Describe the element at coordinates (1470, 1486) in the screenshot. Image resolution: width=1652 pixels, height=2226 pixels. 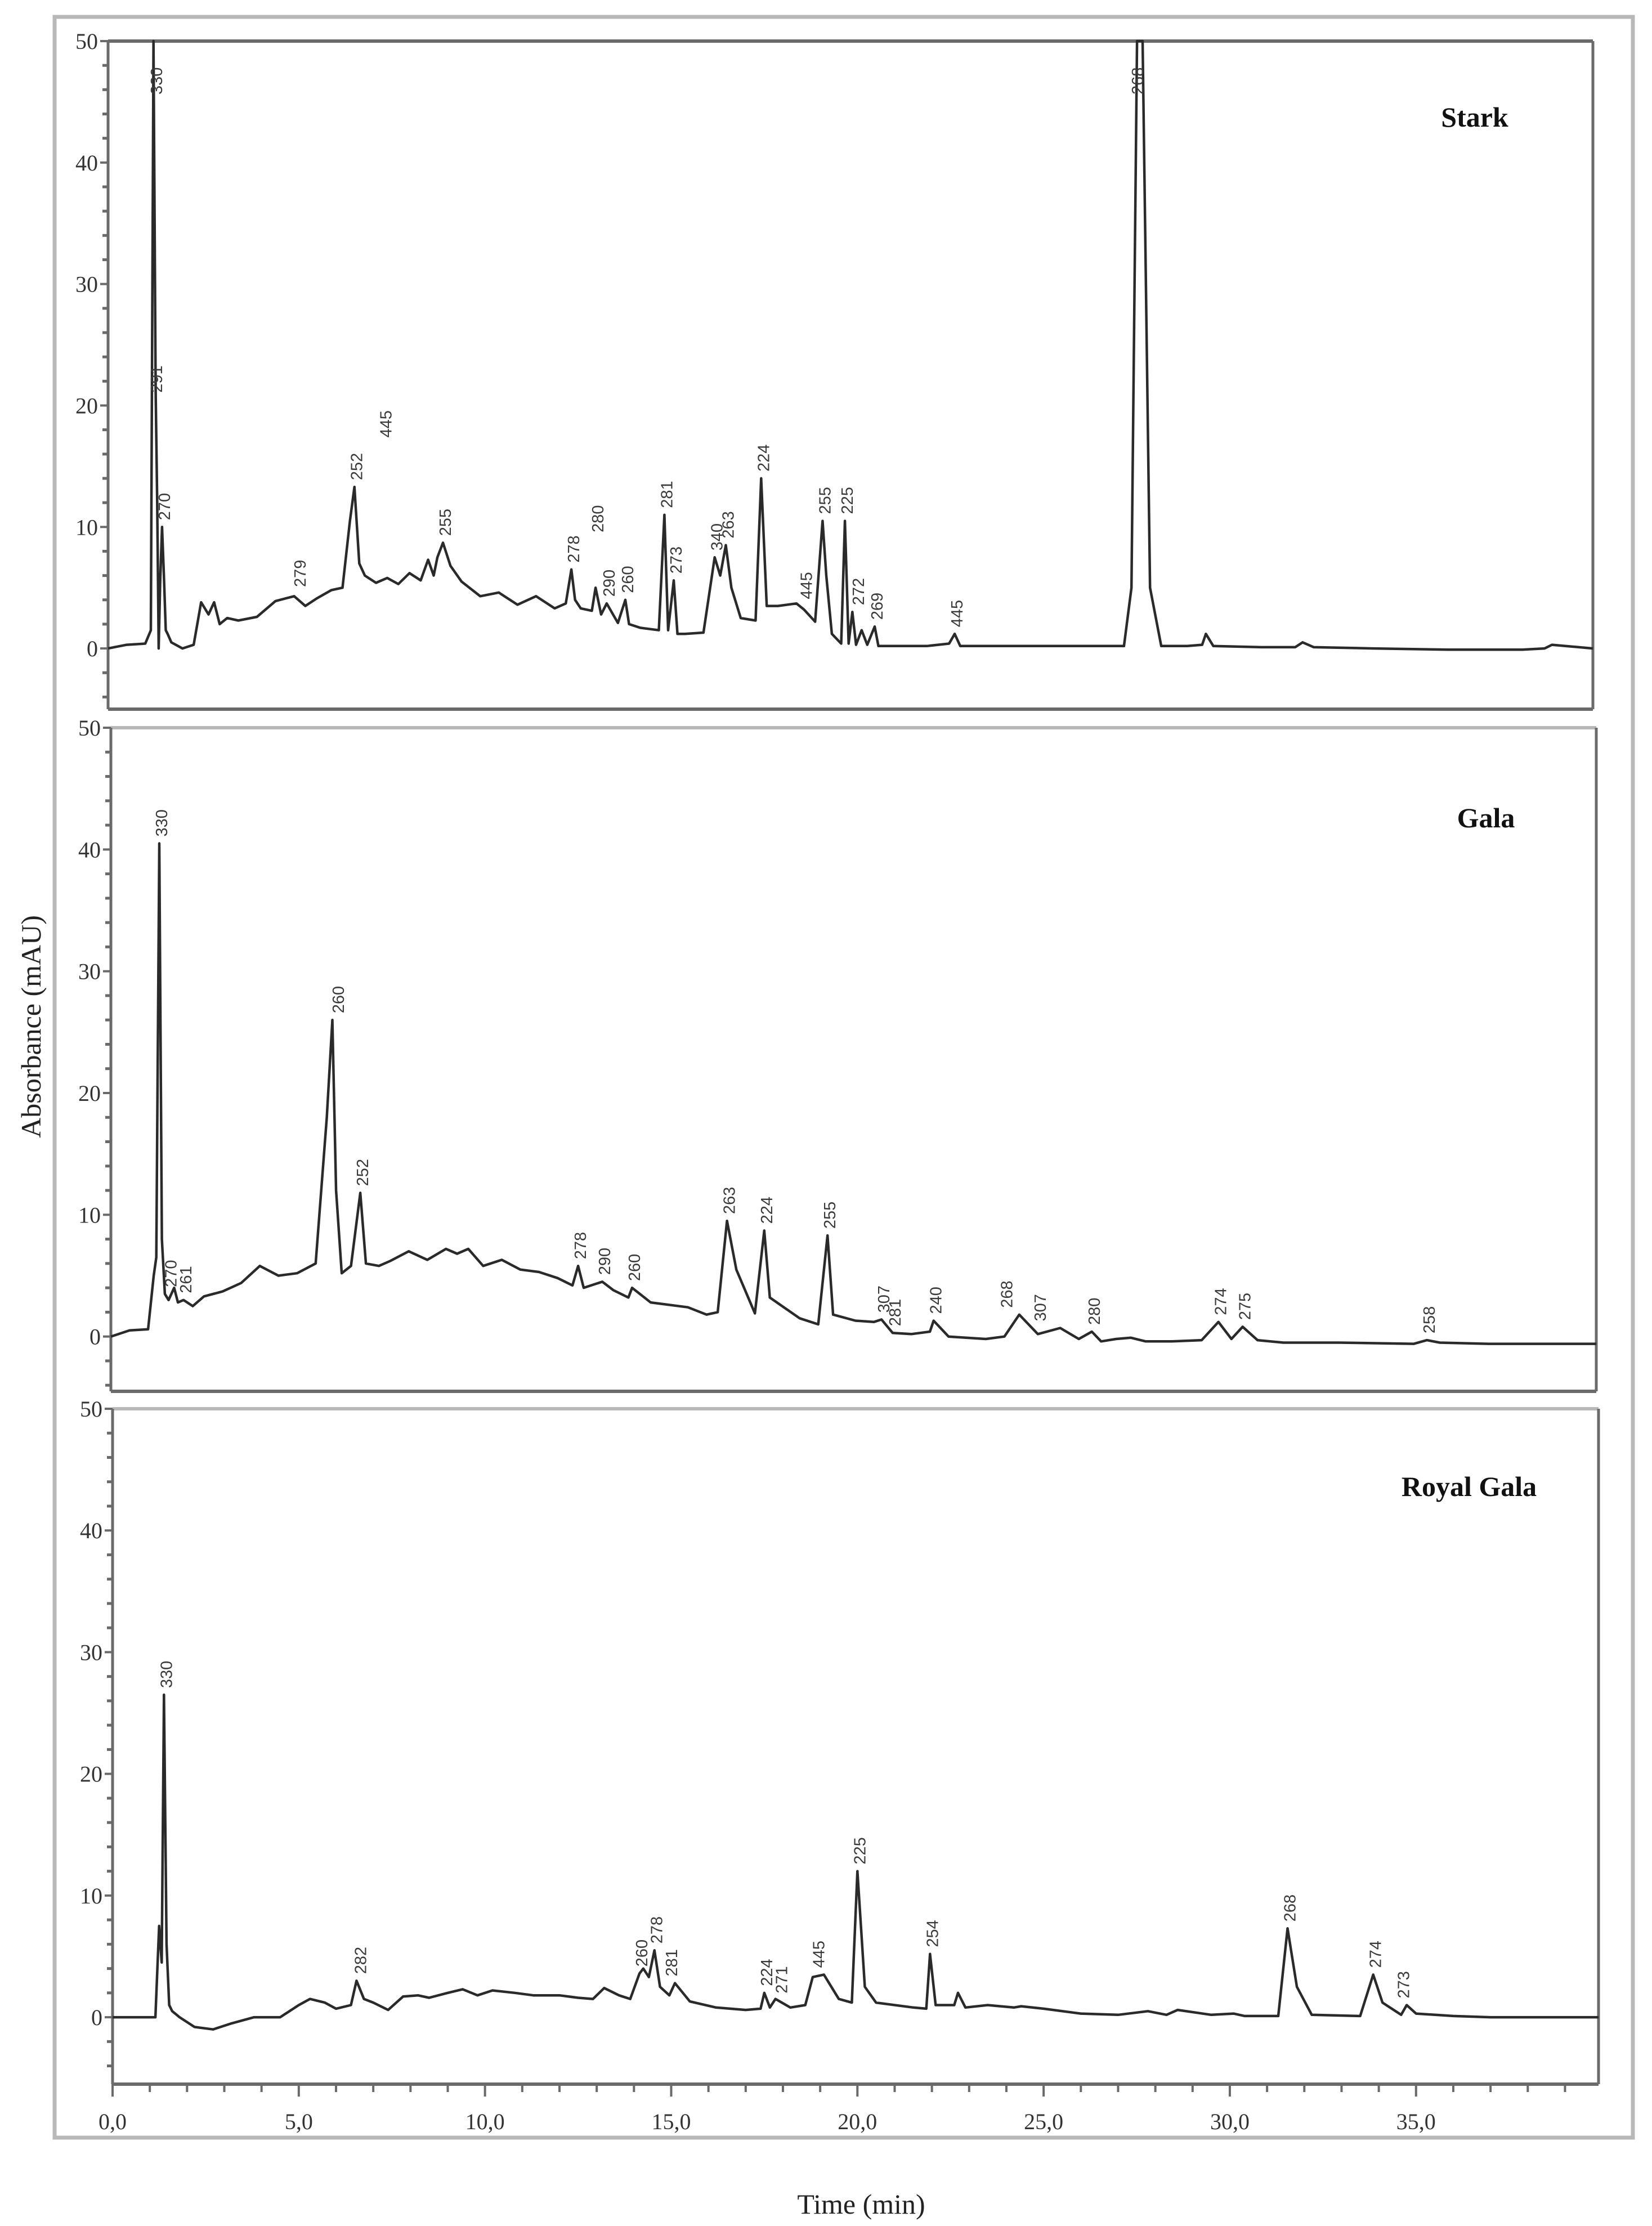
I see `panel-title: Royal Gala` at that location.